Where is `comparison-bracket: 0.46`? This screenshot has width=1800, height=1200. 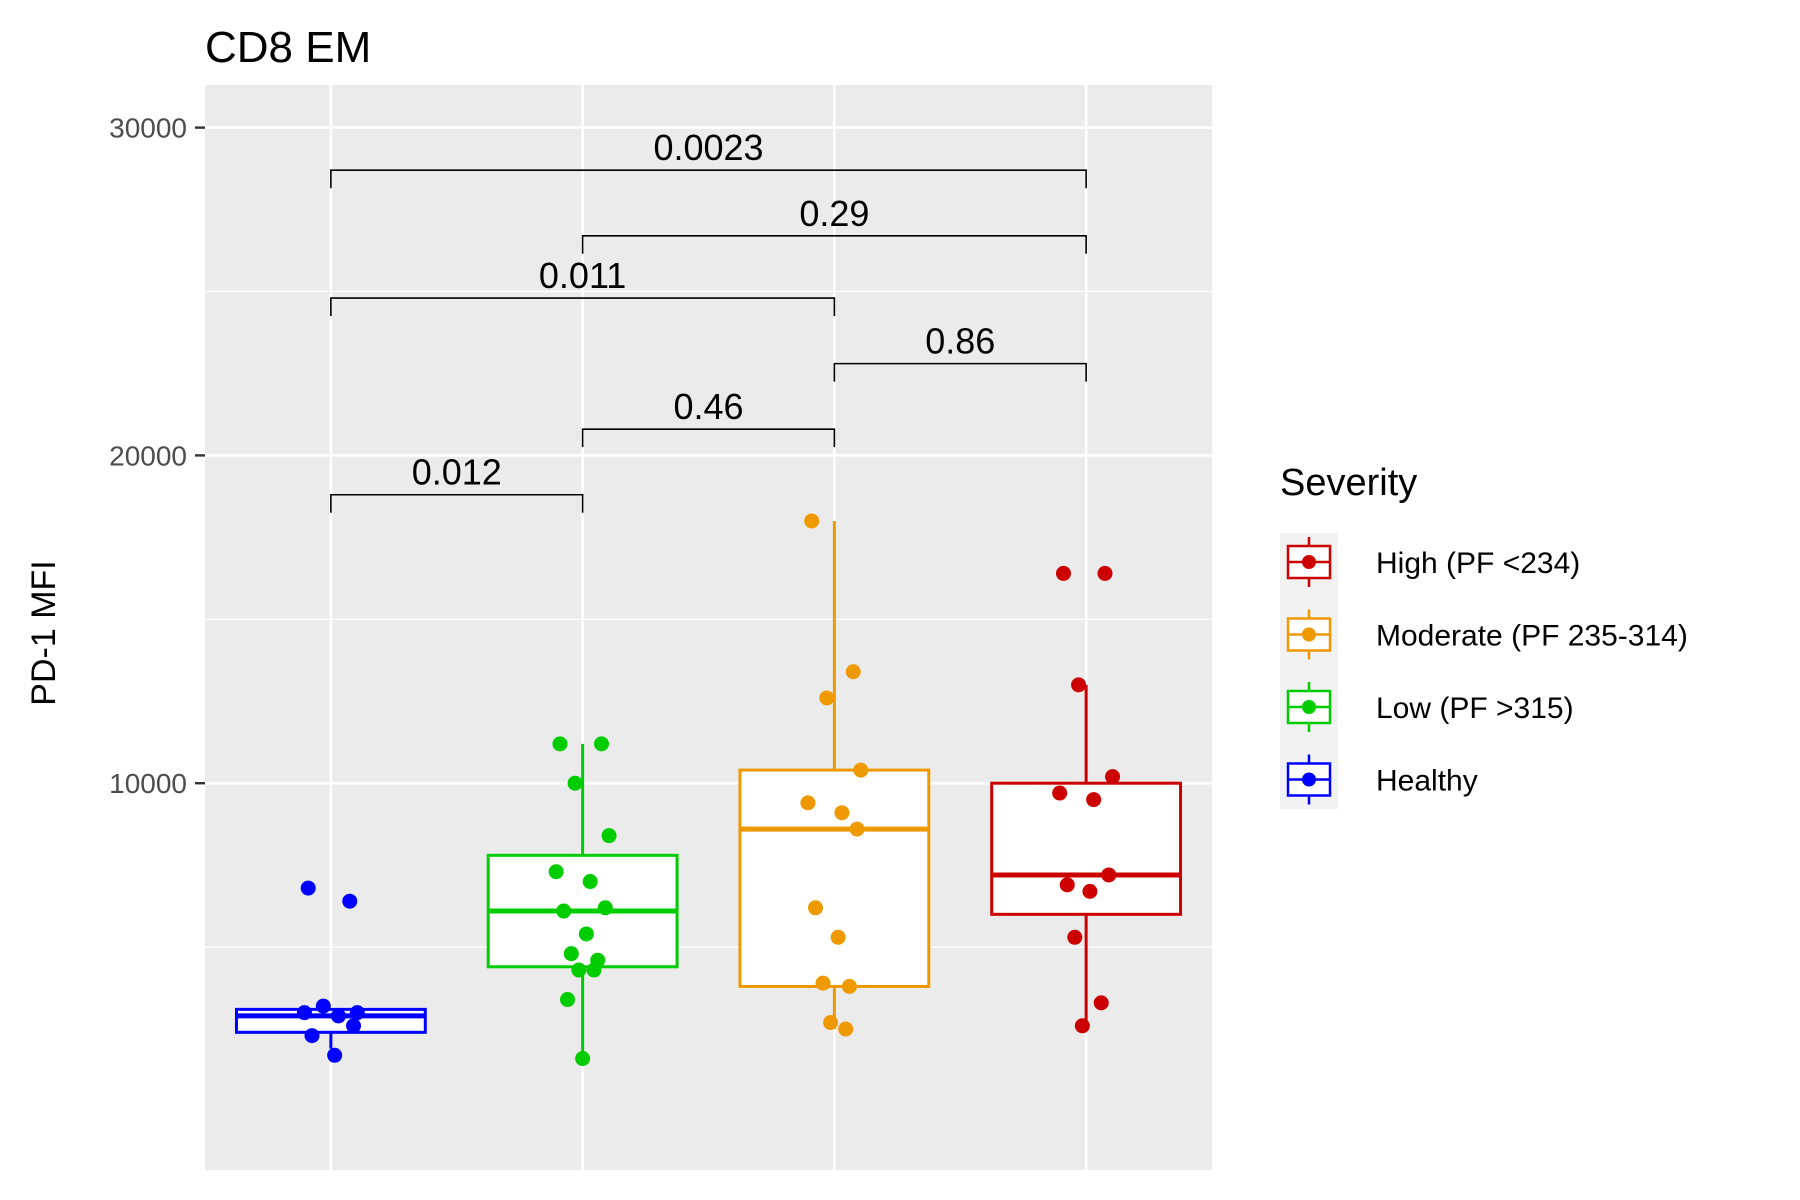 comparison-bracket: 0.46 is located at coordinates (708, 417).